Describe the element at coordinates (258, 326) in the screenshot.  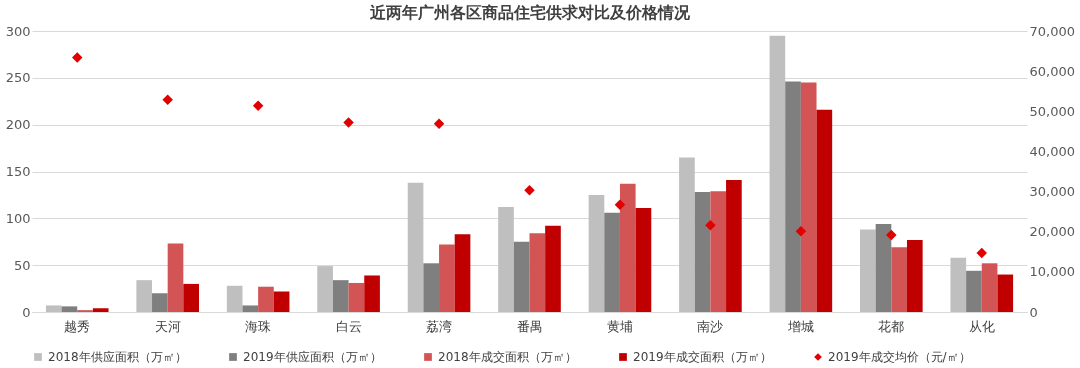
I see `x-tick-label: 海珠` at that location.